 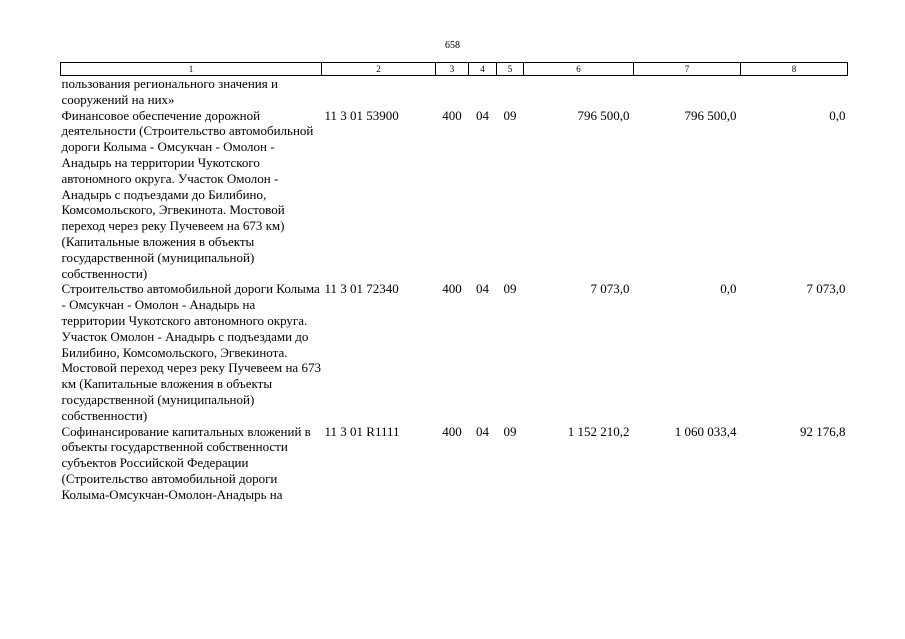 I want to click on row-c7: 1 060 033,4, so click(x=705, y=431).